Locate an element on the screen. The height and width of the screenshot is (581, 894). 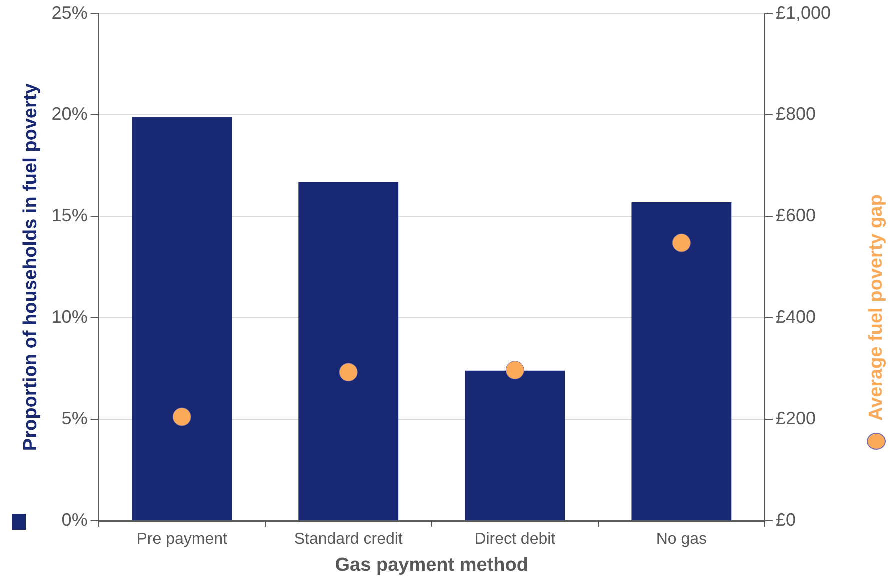
y-axis-title: Proportion of households in fuel poverty is located at coordinates (31, 267).